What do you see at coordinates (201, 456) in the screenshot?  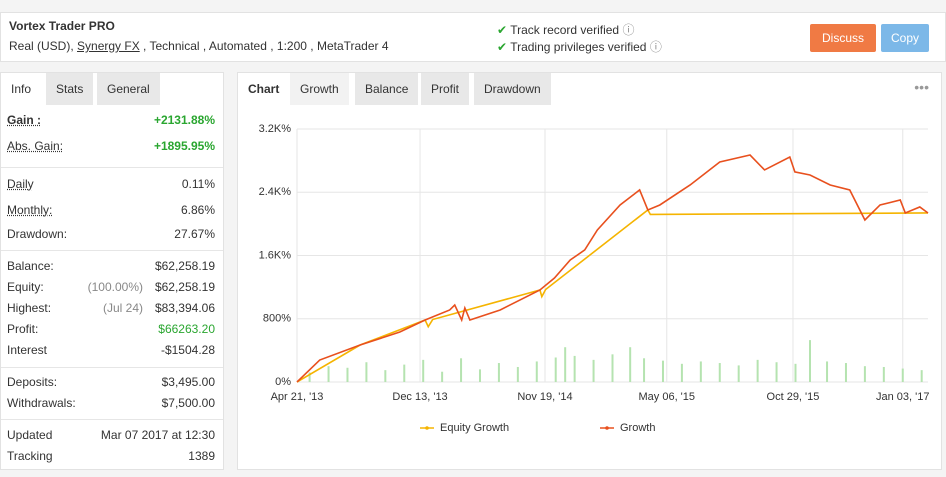 I see `value: 1389` at bounding box center [201, 456].